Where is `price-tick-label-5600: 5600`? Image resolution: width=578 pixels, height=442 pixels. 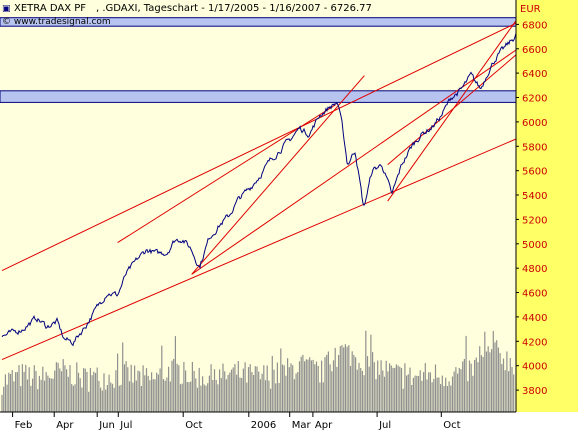
price-tick-label-5600: 5600 is located at coordinates (534, 172).